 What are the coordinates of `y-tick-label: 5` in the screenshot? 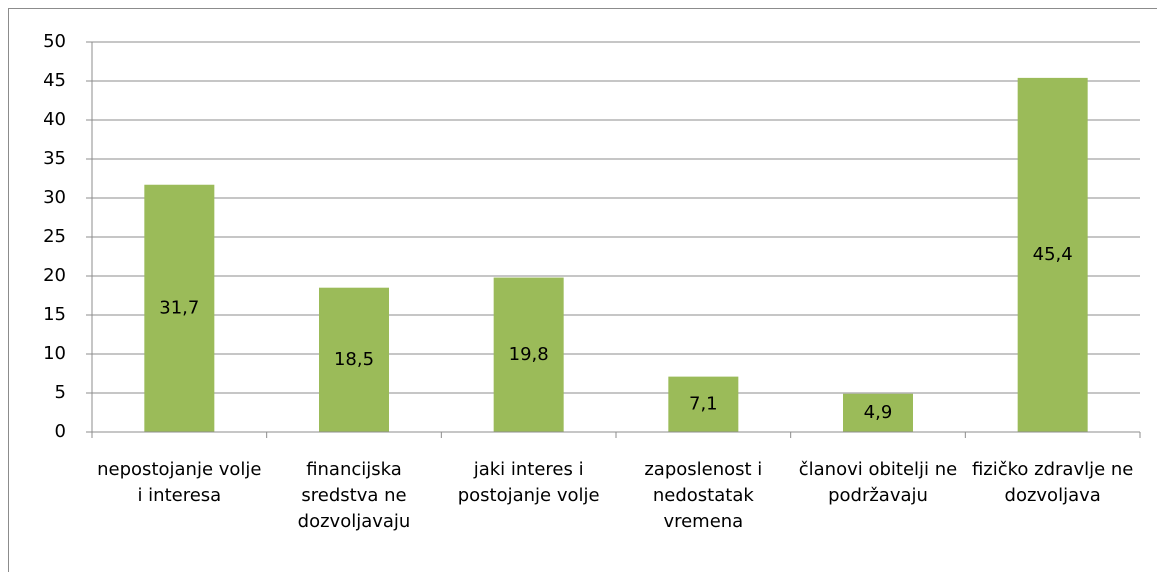 It's located at (60, 392).